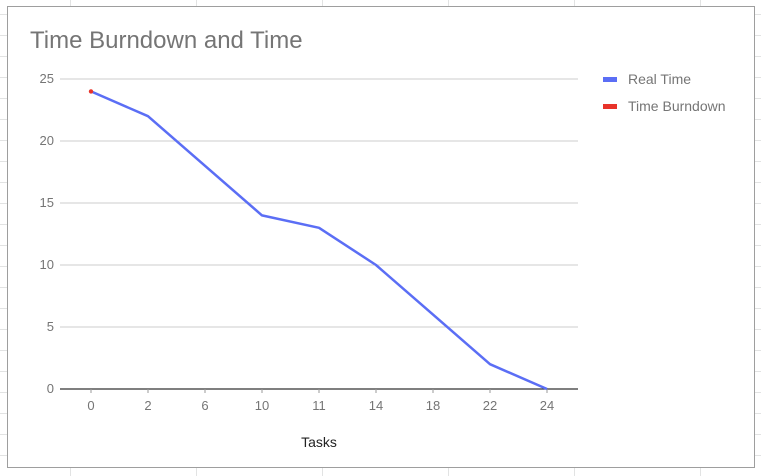  Describe the element at coordinates (262, 405) in the screenshot. I see `x-tick-label: 10` at that location.